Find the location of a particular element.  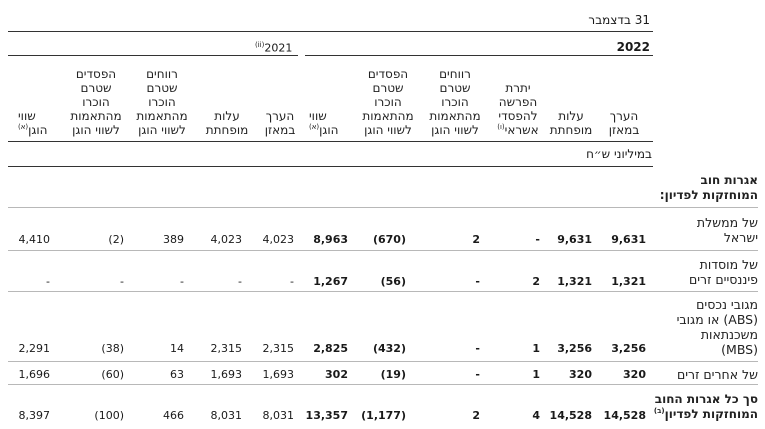

col-2022-losses-line2: שטרם is located at coordinates (388, 88).